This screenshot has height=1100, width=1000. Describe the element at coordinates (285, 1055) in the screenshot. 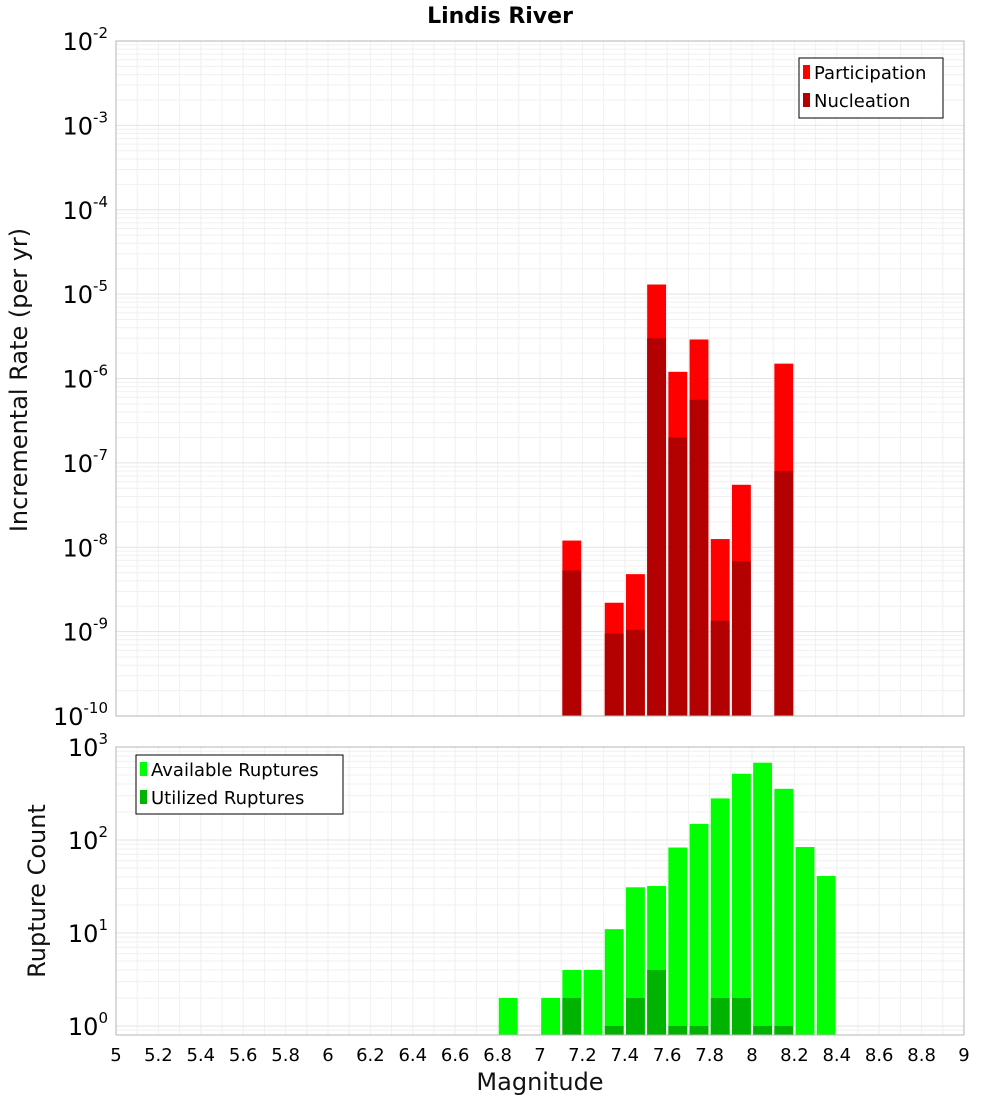

I see `x-tick-label: 5.8` at that location.